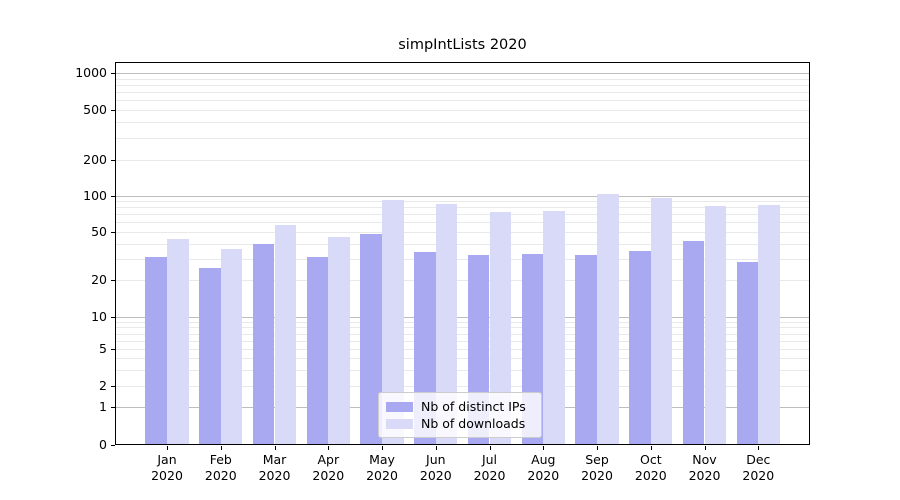 Image resolution: width=900 pixels, height=500 pixels. I want to click on xtick-label-nov: Nov 2020, so click(705, 467).